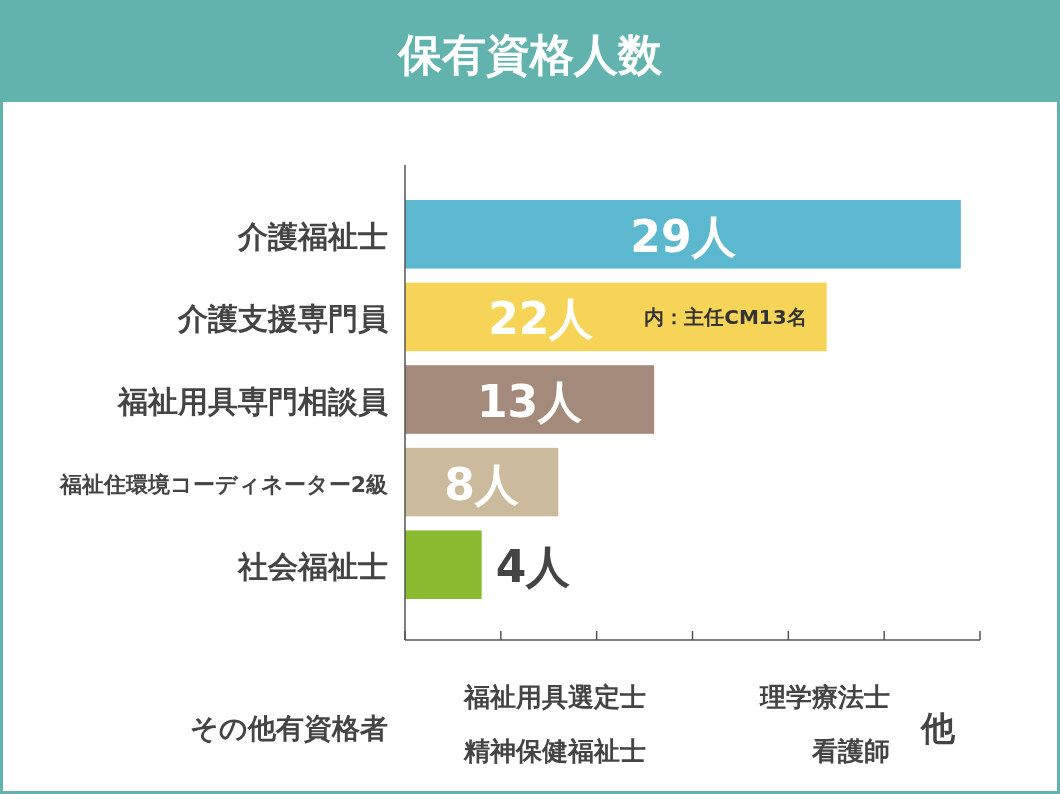 The height and width of the screenshot is (794, 1060). What do you see at coordinates (282, 319) in the screenshot?
I see `y-tick-label: 介護支援専門員` at bounding box center [282, 319].